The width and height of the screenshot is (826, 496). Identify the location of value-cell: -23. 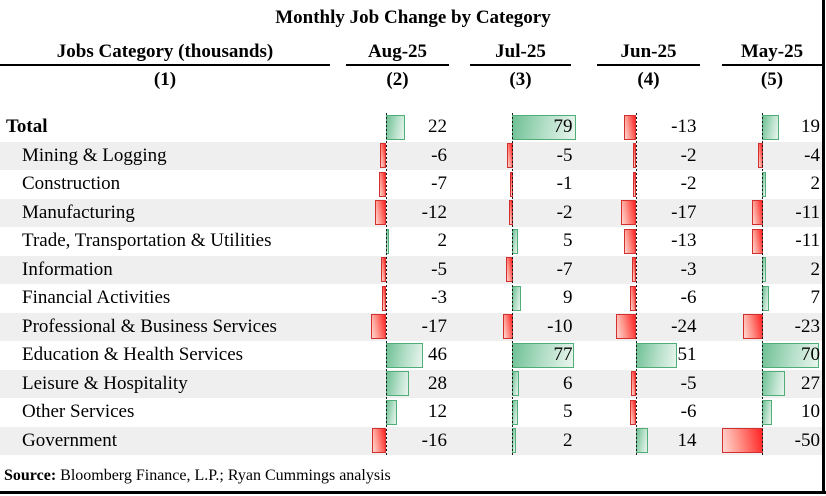
(807, 326).